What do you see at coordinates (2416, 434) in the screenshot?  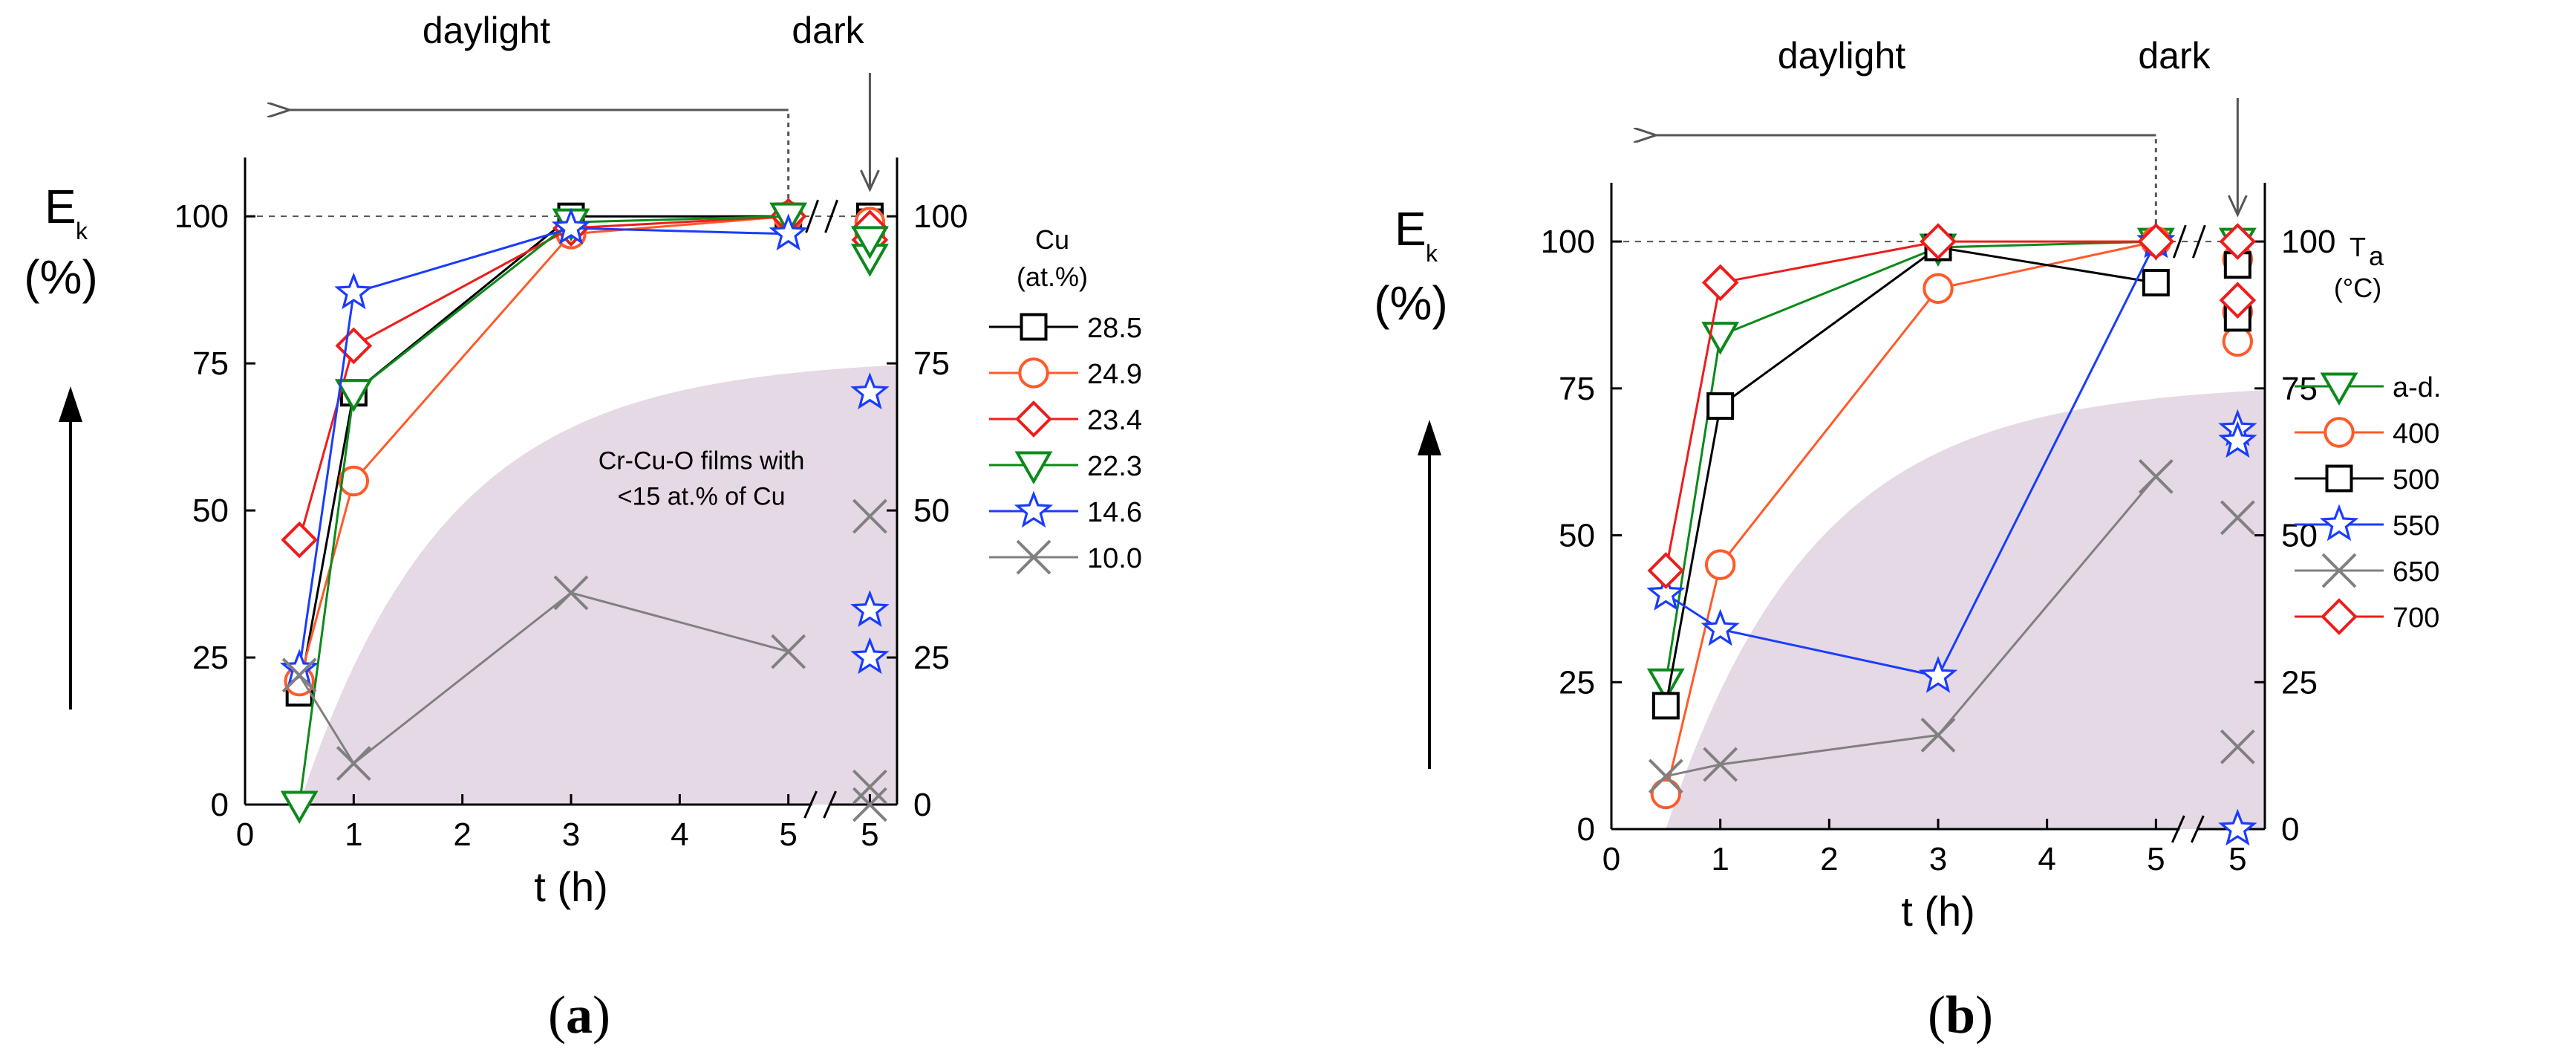 I see `legend-label: 400` at bounding box center [2416, 434].